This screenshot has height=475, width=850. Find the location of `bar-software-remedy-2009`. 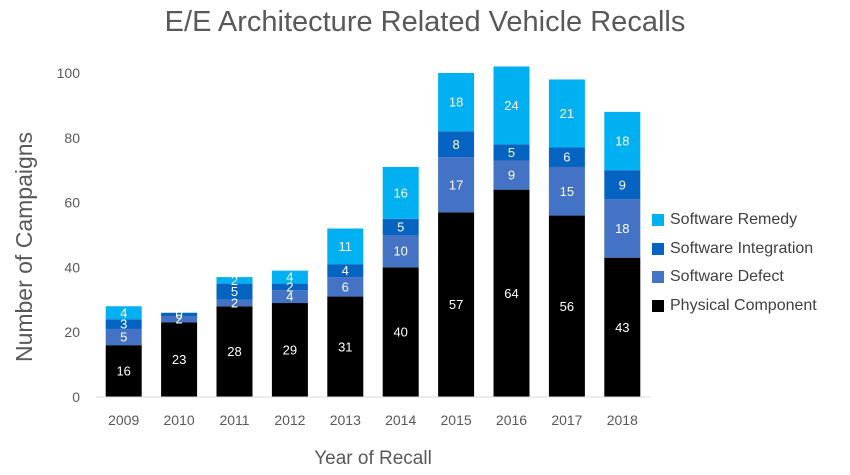

bar-software-remedy-2009 is located at coordinates (123, 313).